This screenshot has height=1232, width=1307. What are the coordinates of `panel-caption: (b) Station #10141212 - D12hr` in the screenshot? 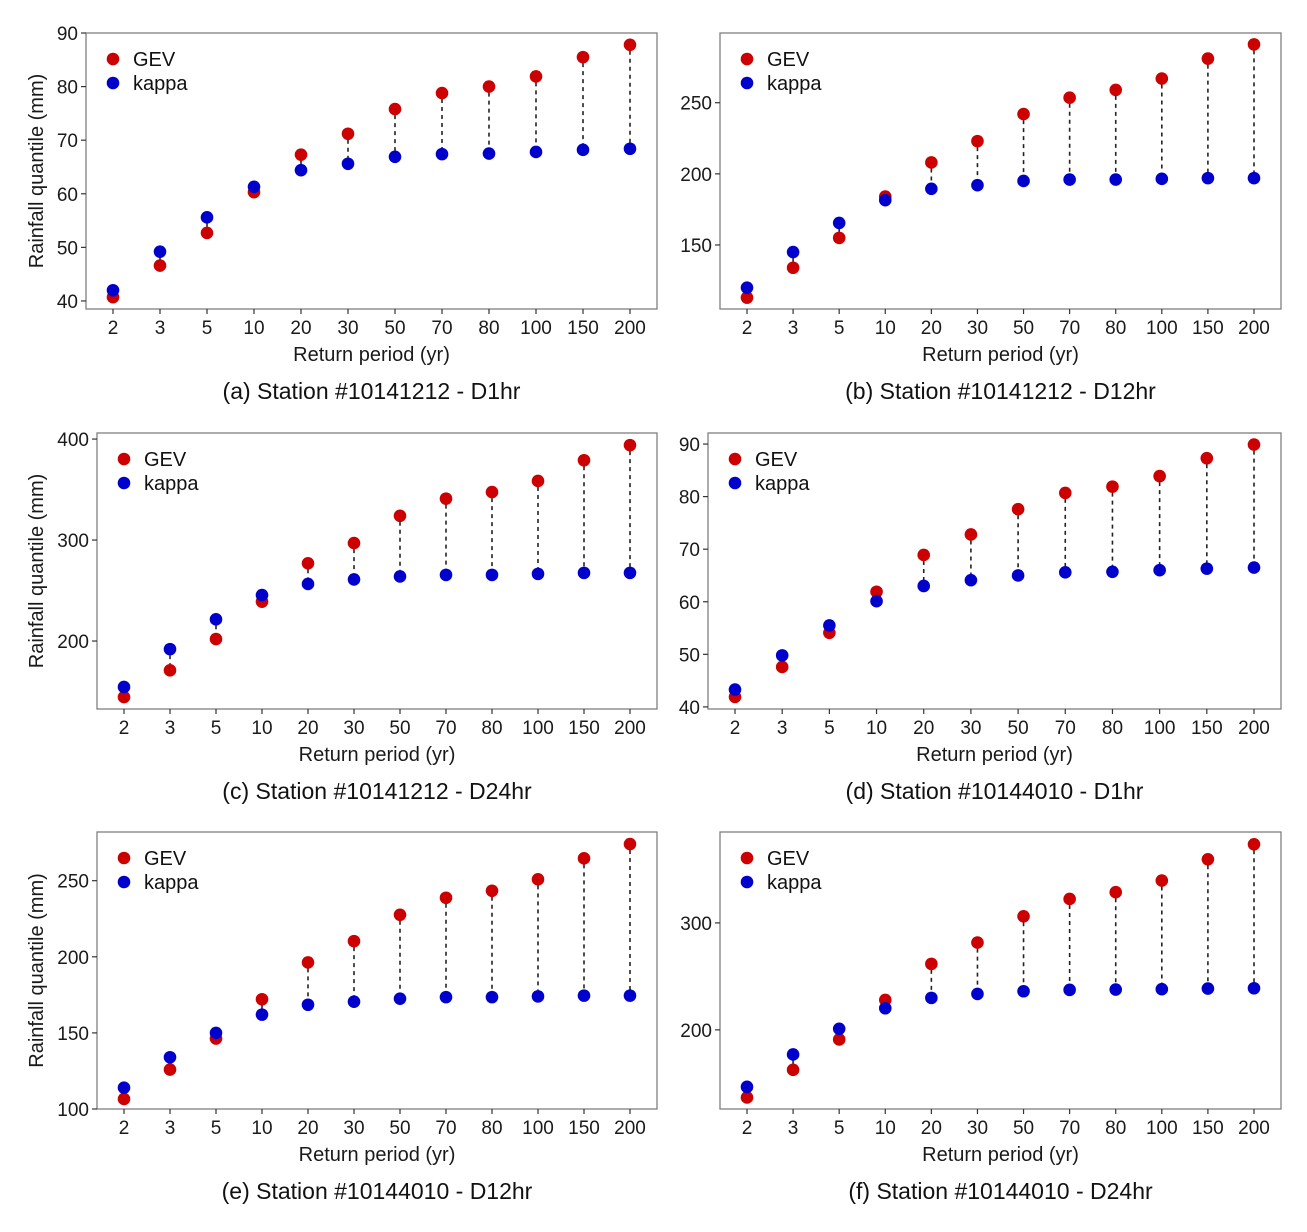 It's located at (1000, 391).